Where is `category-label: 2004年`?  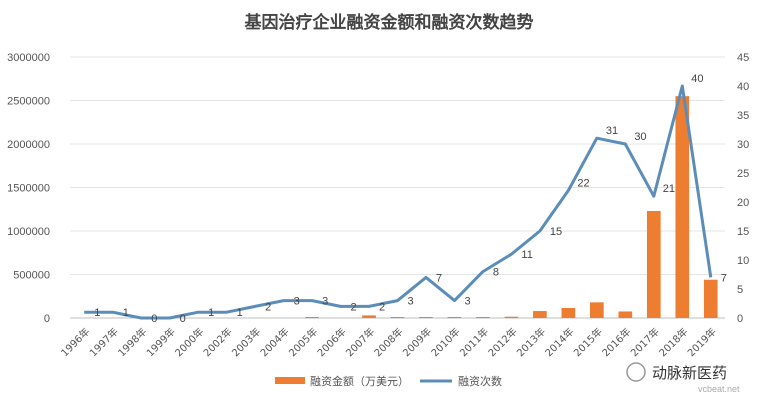 category-label: 2004年 is located at coordinates (274, 342).